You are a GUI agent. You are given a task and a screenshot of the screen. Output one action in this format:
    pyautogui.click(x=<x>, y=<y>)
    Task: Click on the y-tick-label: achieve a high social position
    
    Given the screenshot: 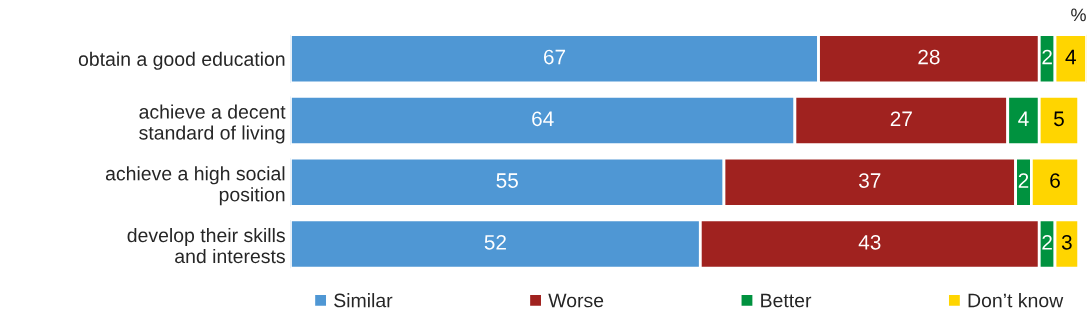 What is the action you would take?
    pyautogui.click(x=195, y=186)
    